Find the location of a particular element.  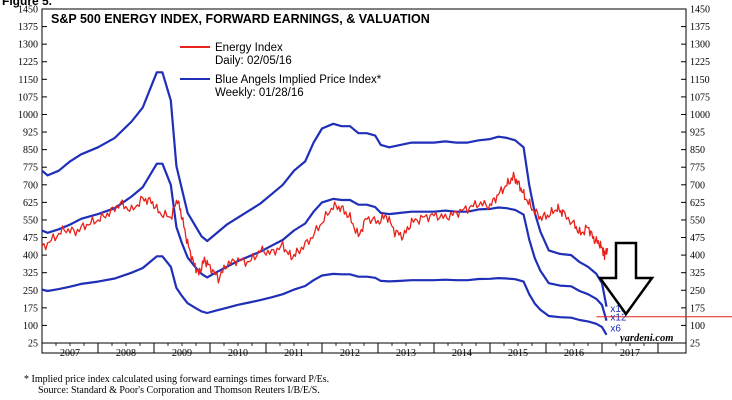

y-tick-label-left: 1375 is located at coordinates (28, 27).